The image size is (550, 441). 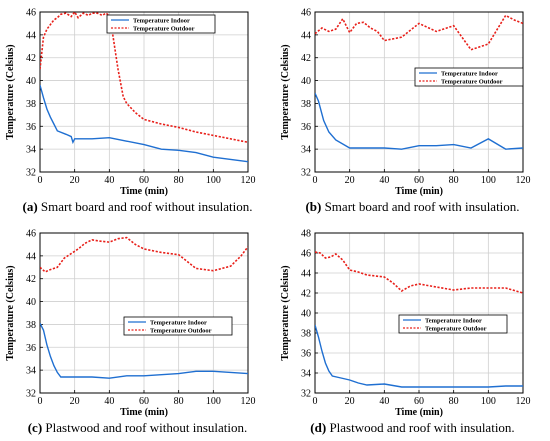 I want to click on caption-b-tag: (b), so click(x=313, y=206).